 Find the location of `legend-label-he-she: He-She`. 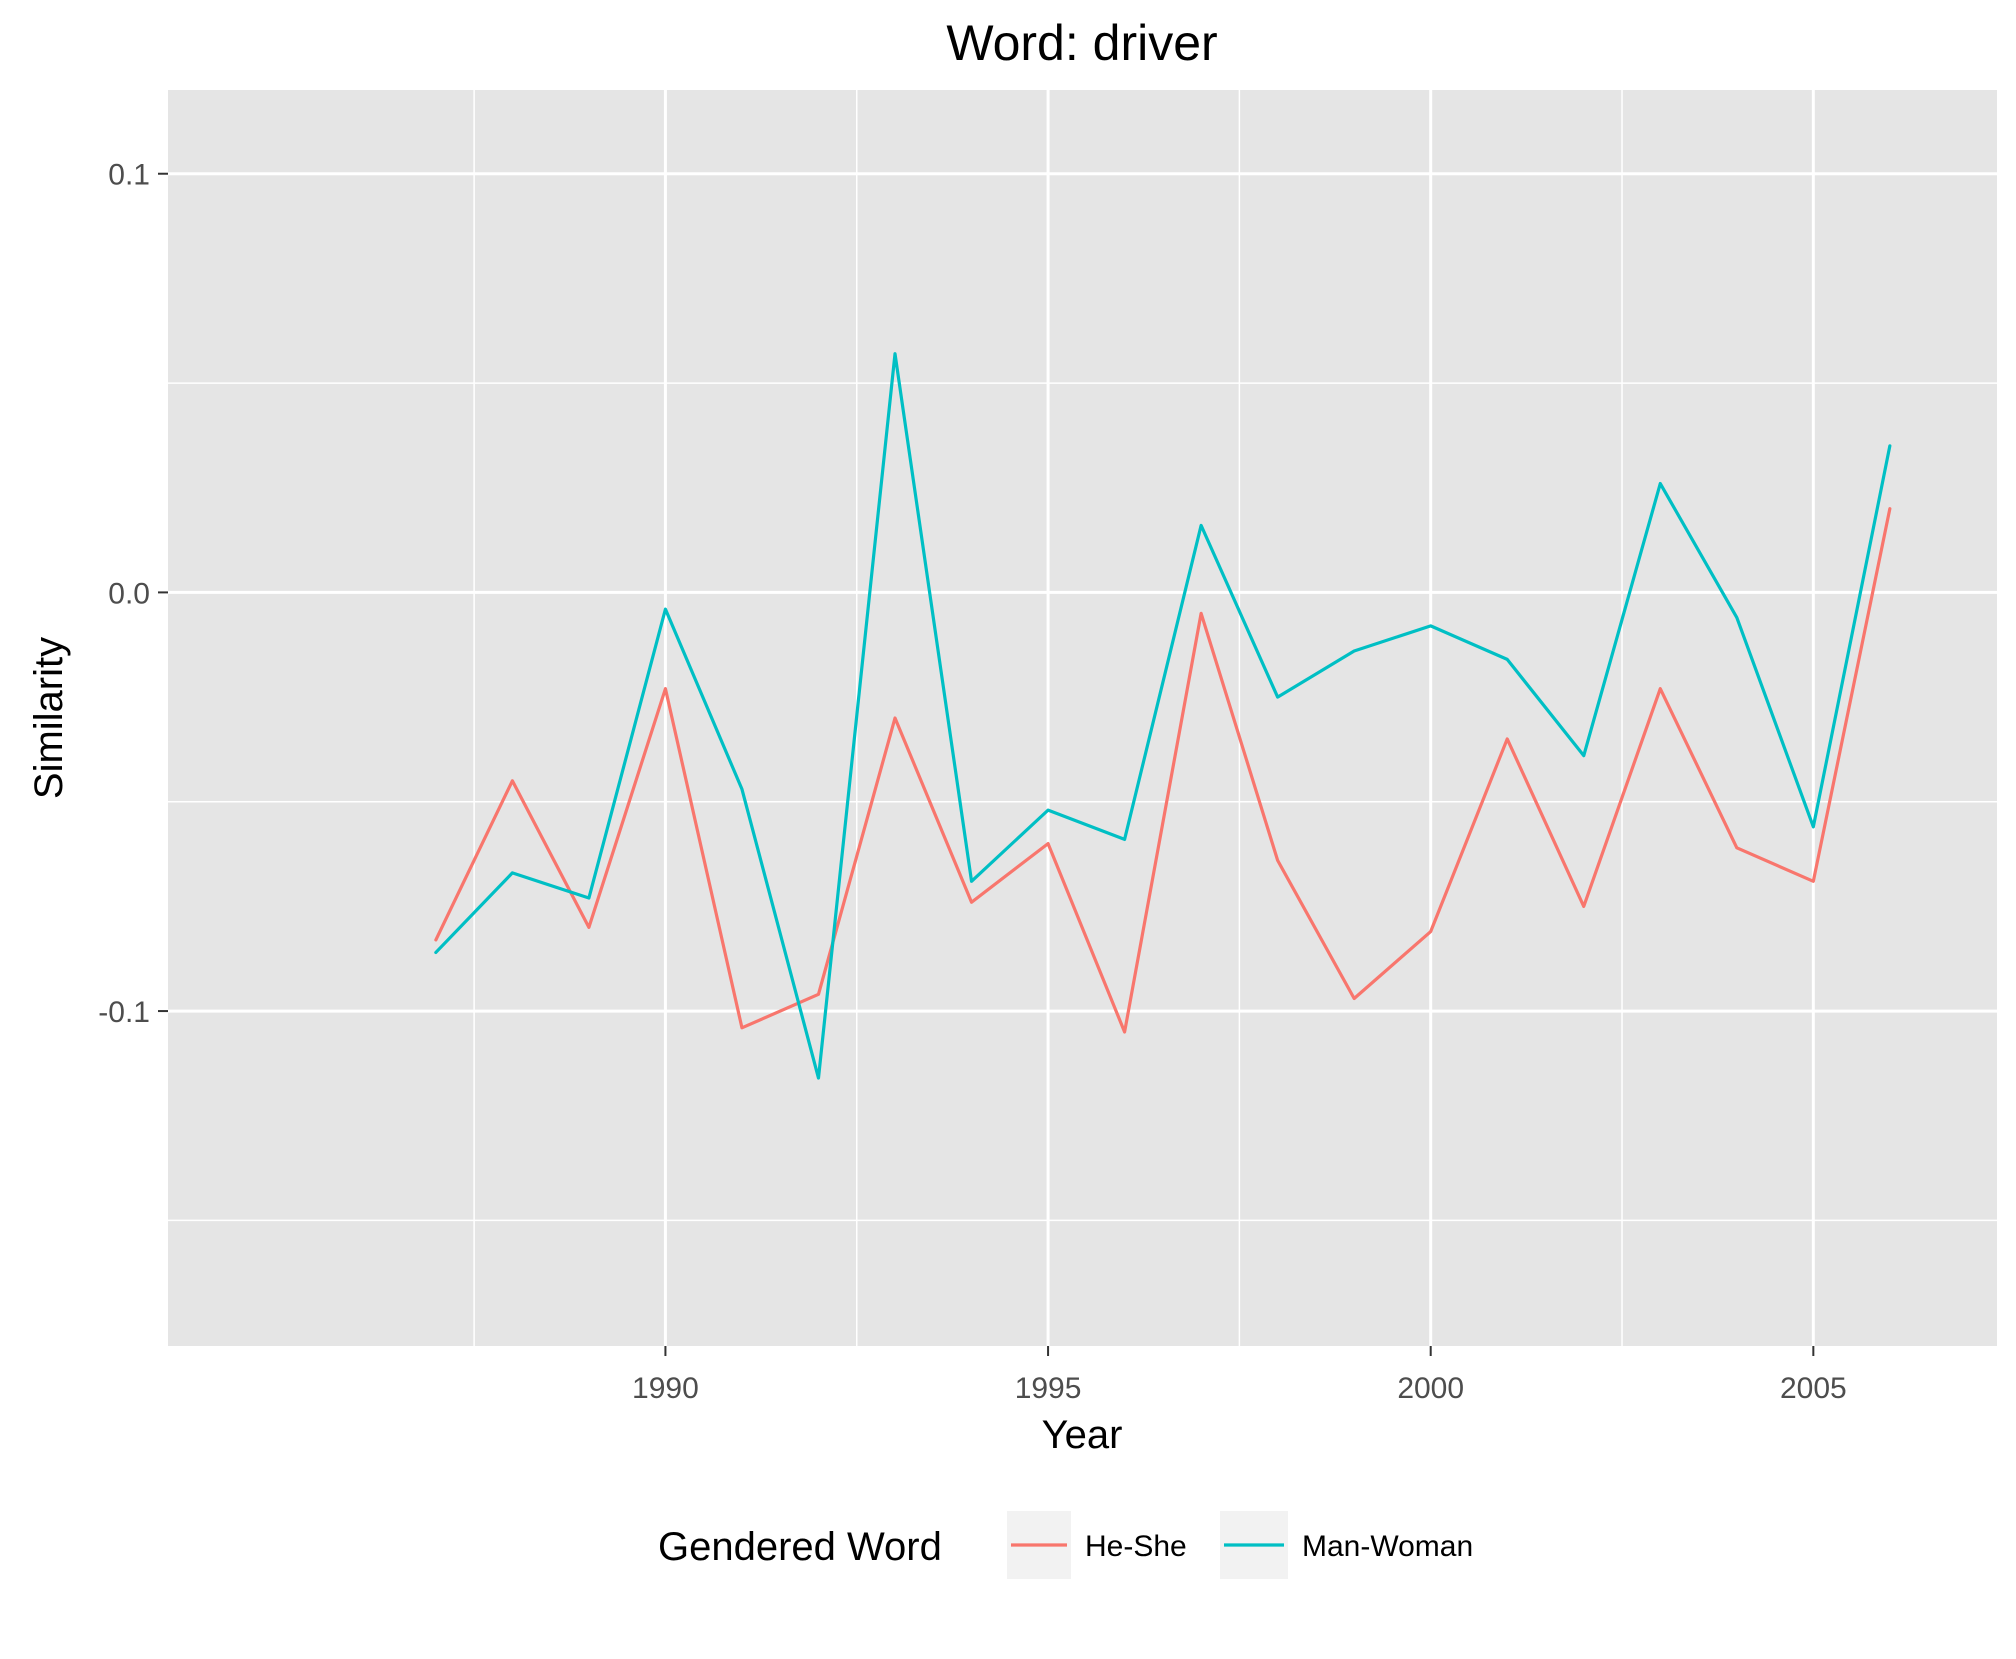

legend-label-he-she: He-She is located at coordinates (1136, 1546).